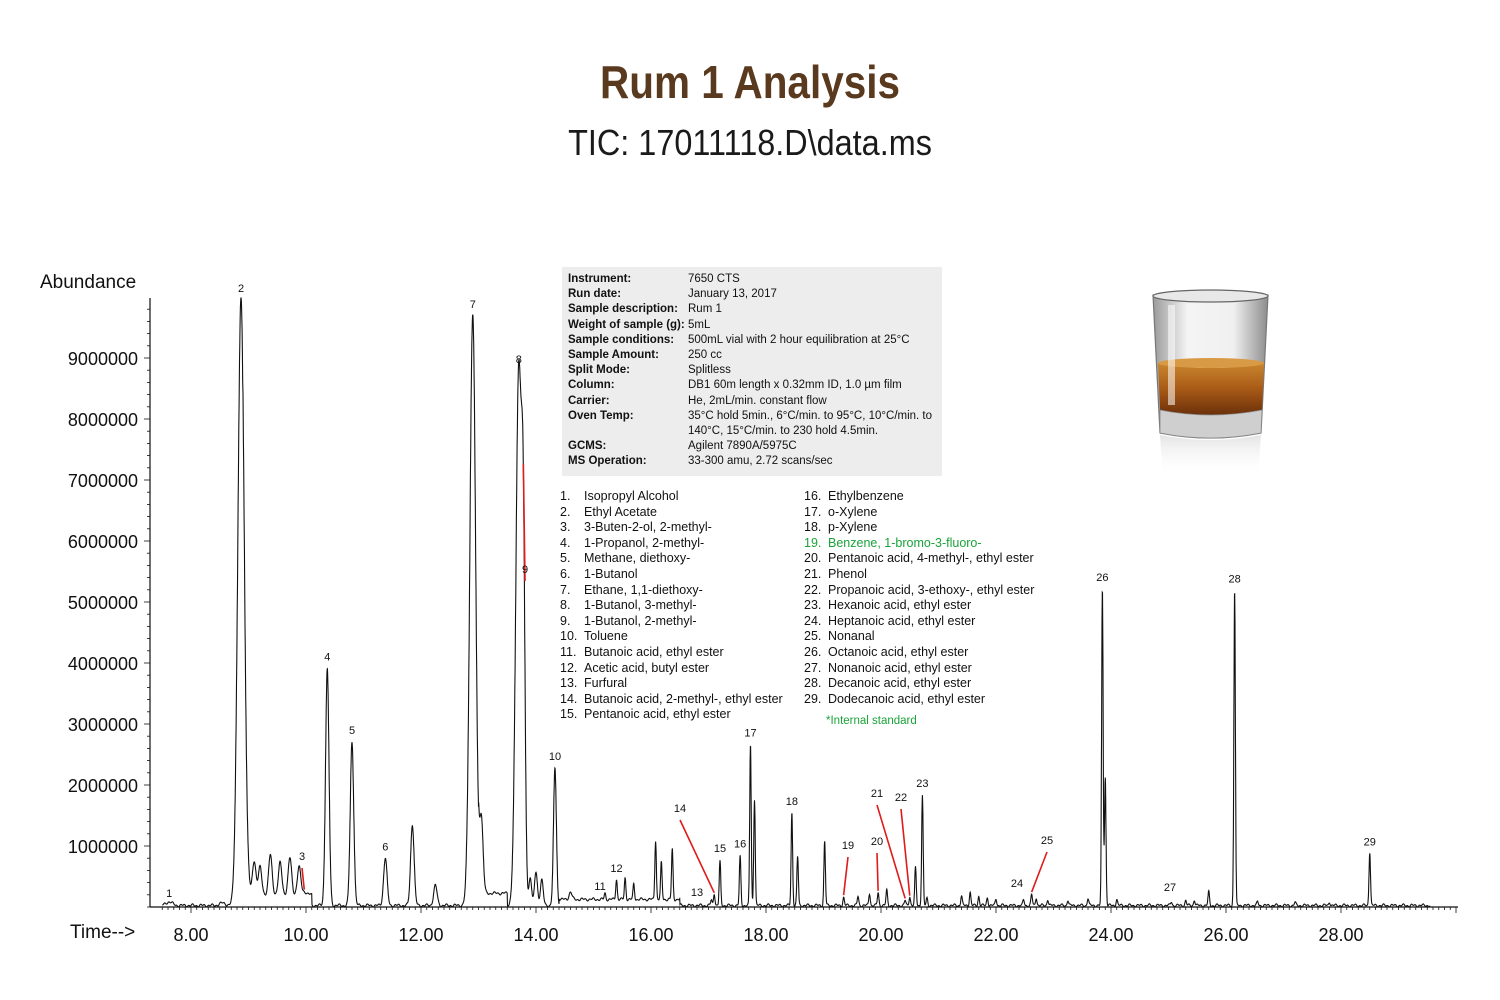  Describe the element at coordinates (648, 527) in the screenshot. I see `compound-name: 3-Buten-2-ol, 2-methyl-` at that location.